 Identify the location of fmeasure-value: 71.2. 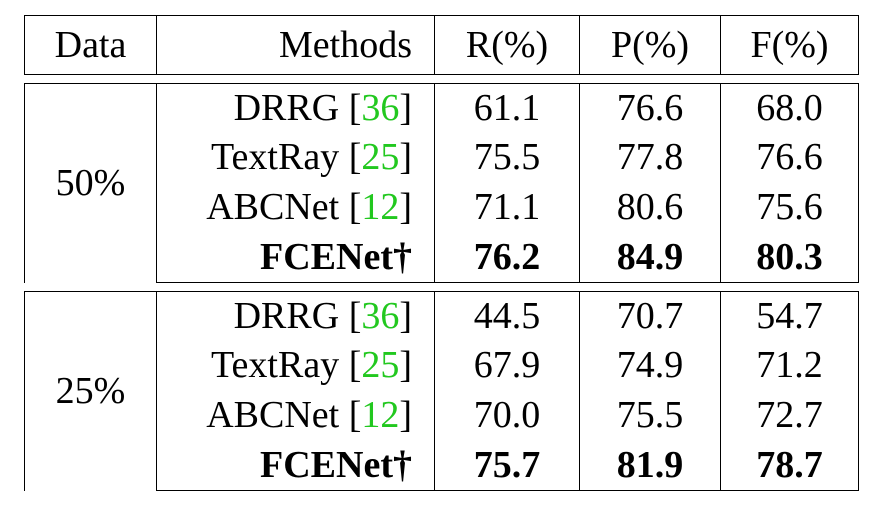
(789, 365).